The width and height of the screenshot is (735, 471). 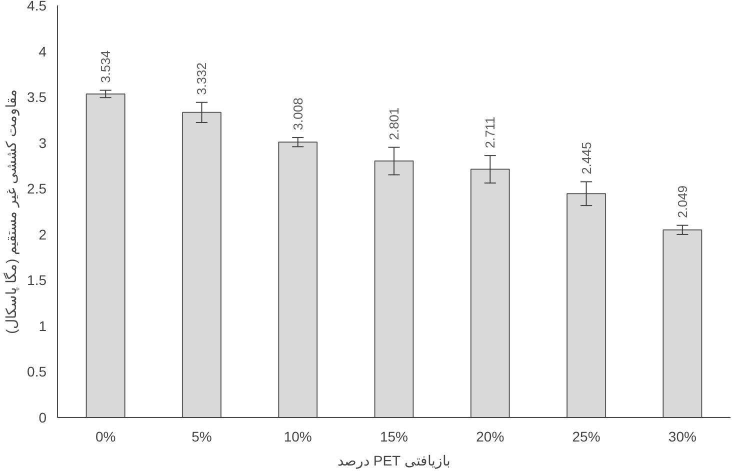 What do you see at coordinates (298, 436) in the screenshot?
I see `x-tick-label: 10%` at bounding box center [298, 436].